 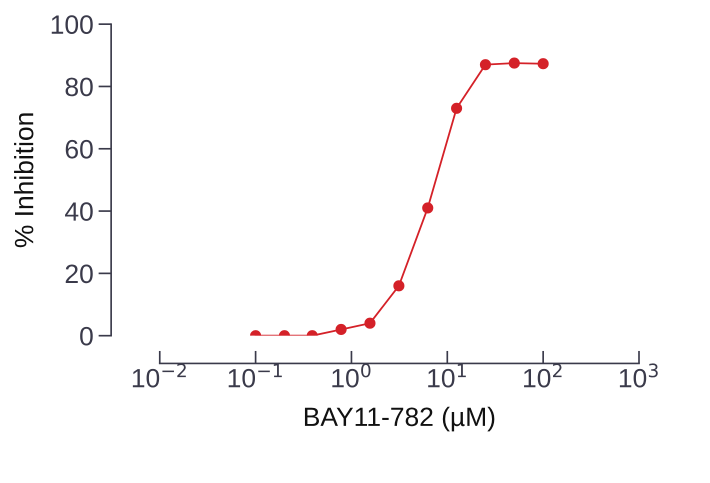 I want to click on x-tick-label: 10$^{−1}$, so click(x=255, y=376).